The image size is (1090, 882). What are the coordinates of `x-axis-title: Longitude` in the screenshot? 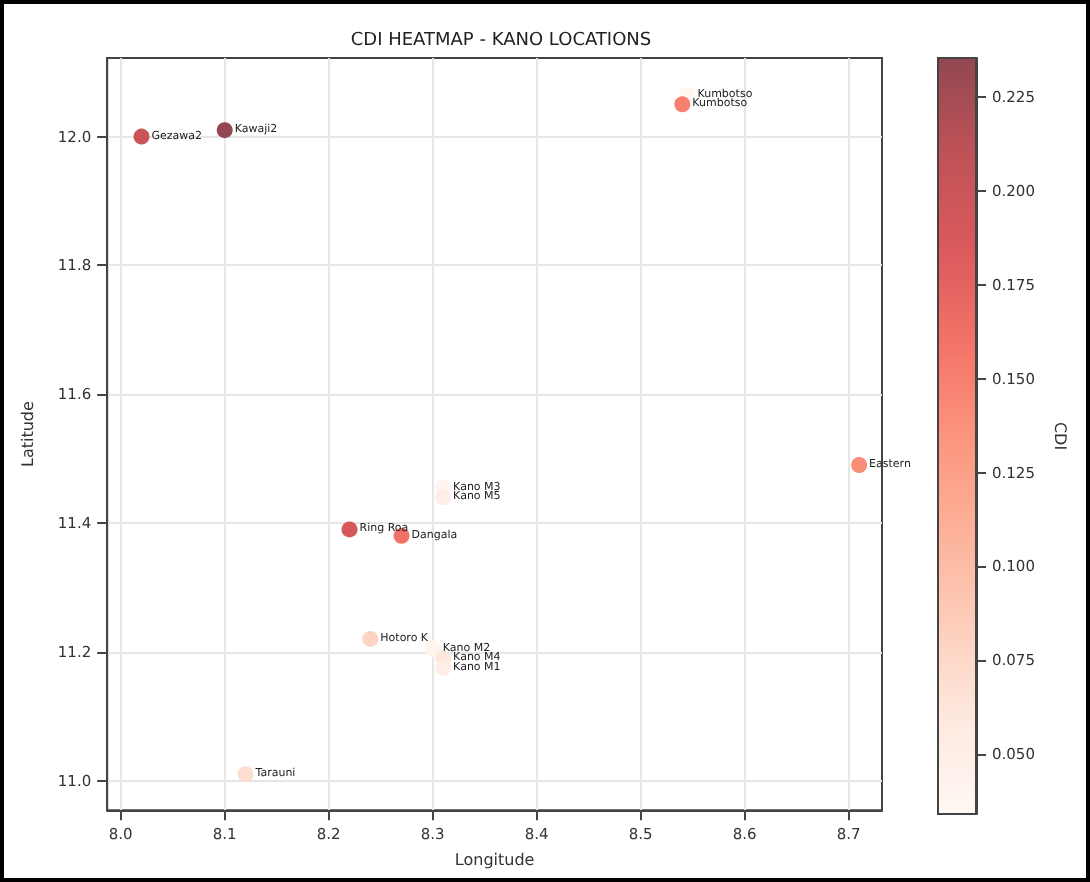 It's located at (494, 860).